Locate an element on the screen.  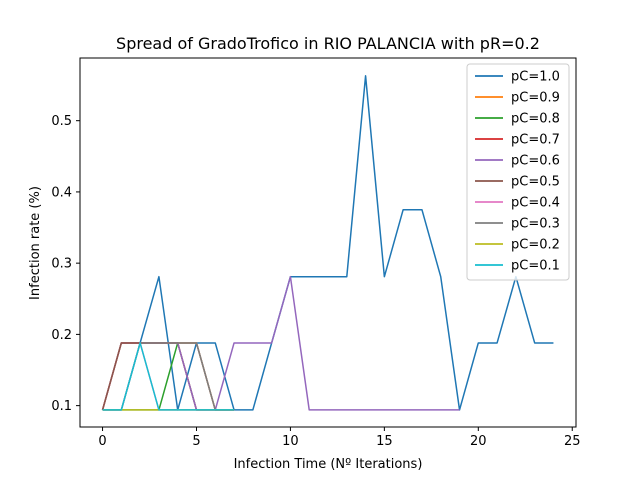
legend-label: pC=0.2 is located at coordinates (535, 245).